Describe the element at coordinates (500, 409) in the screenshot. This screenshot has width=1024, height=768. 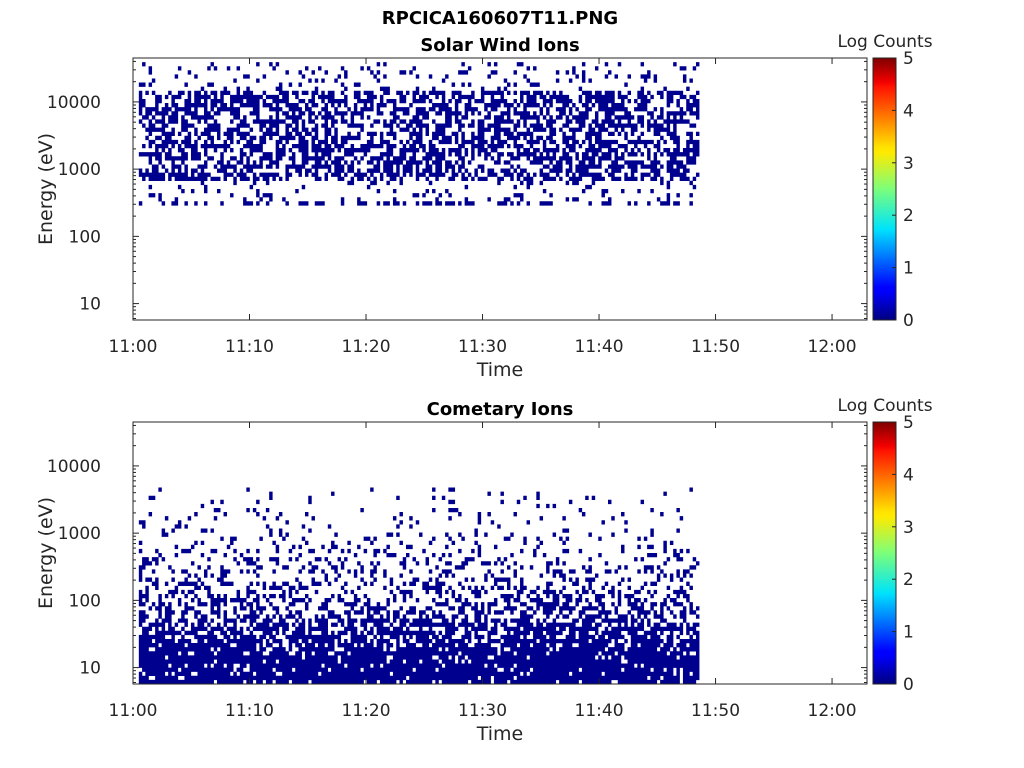
I see `panel-title: Cometary Ions` at that location.